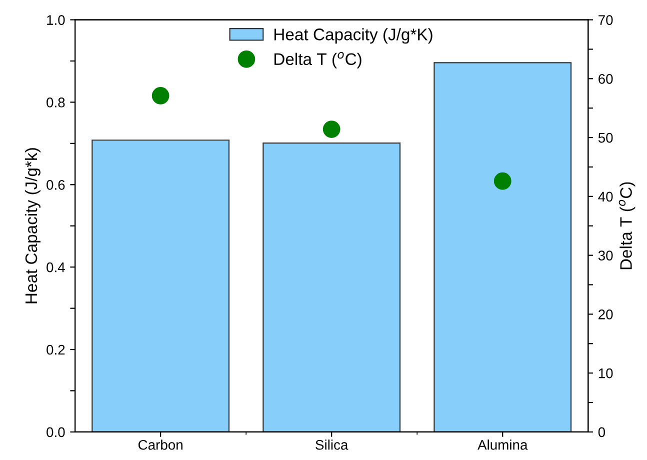  I want to click on y2-tick-label: 0, so click(602, 432).